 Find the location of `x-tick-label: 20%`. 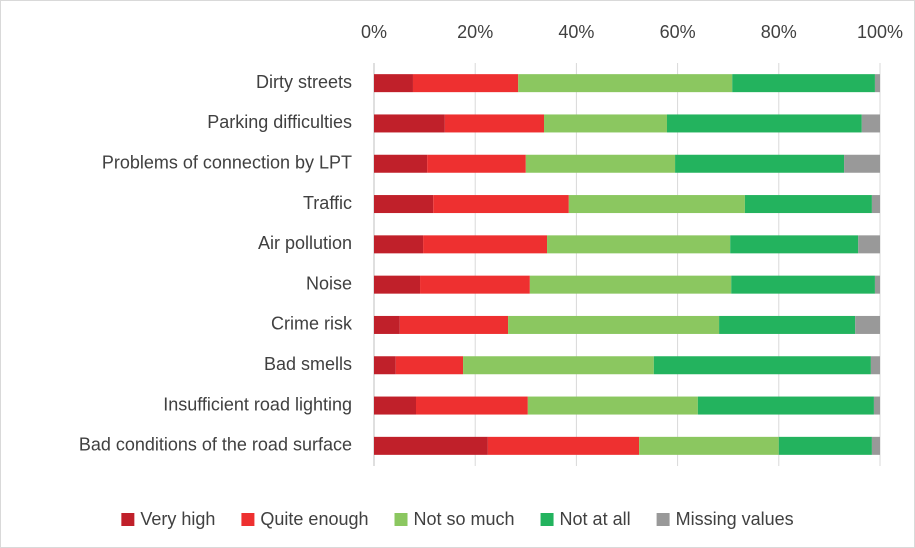

x-tick-label: 20% is located at coordinates (475, 32).